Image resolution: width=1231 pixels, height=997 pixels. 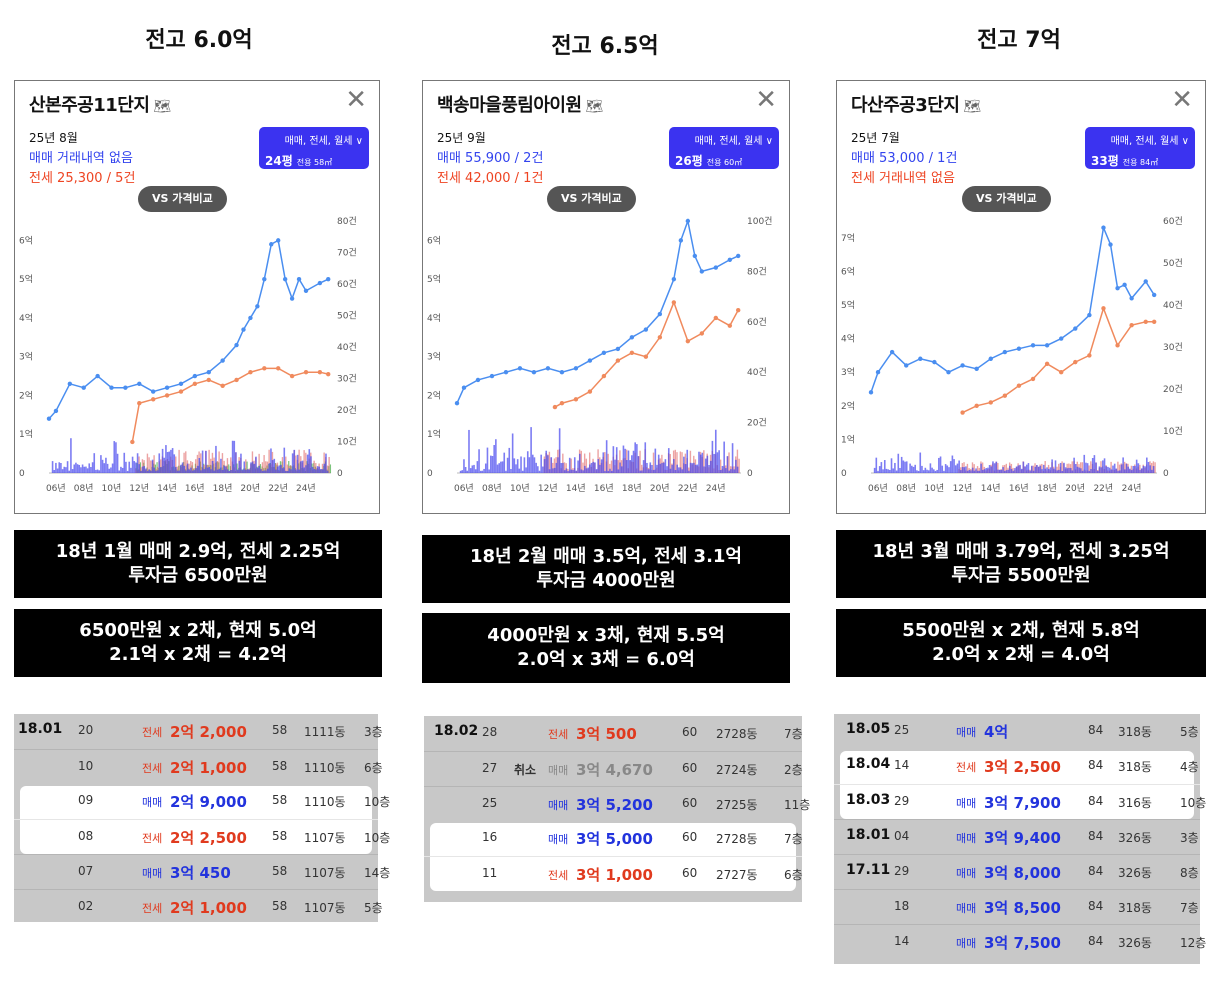 I want to click on row-price: 3억 7,900, so click(x=1022, y=803).